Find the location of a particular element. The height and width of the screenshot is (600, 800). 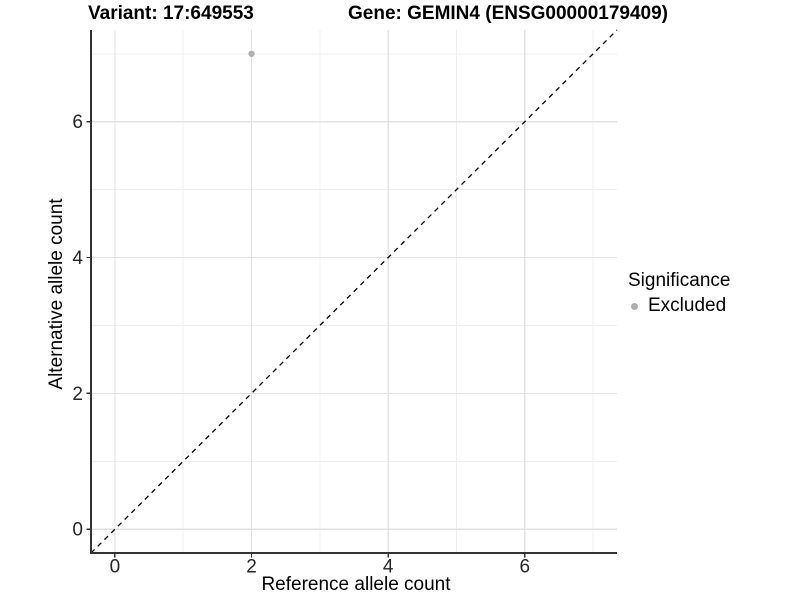

x-tick-label: 6 is located at coordinates (524, 567).